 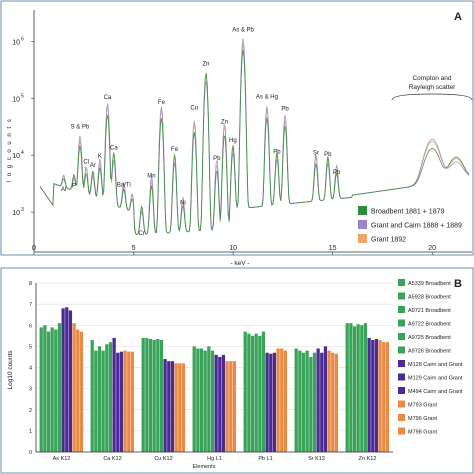 What do you see at coordinates (30, 432) in the screenshot?
I see `panel-b-y-tick-label: 1` at bounding box center [30, 432].